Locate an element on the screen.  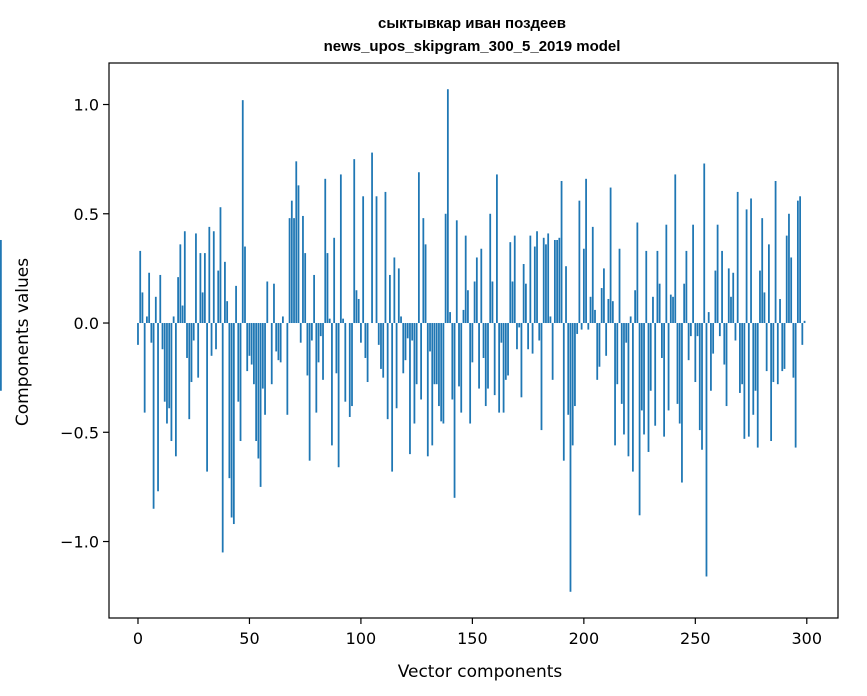
x-tick-label: 0 is located at coordinates (138, 638).